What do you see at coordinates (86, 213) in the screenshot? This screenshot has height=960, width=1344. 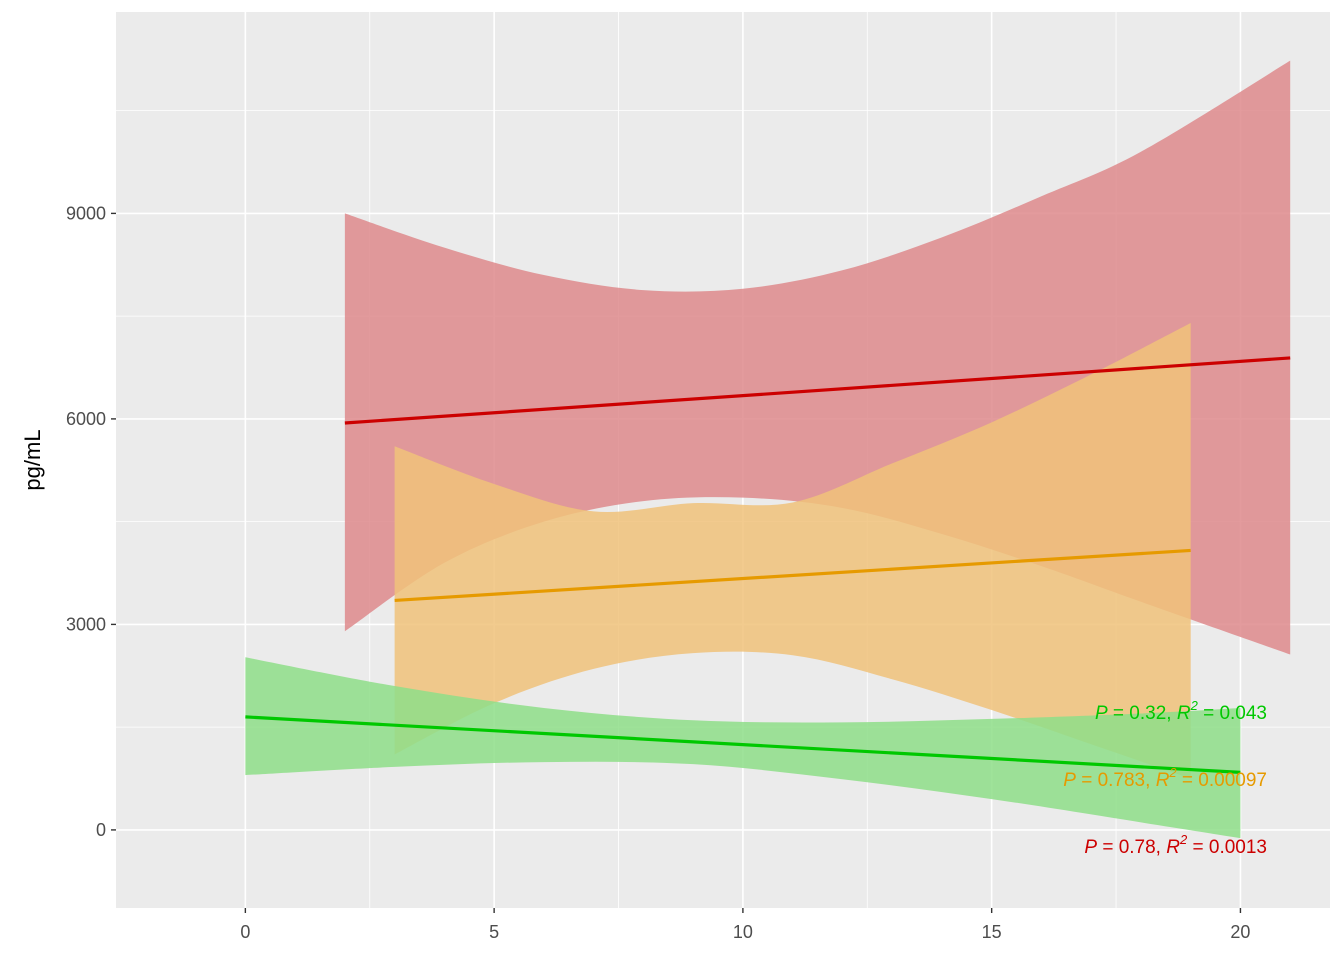 I see `y-tick-label: 9000` at bounding box center [86, 213].